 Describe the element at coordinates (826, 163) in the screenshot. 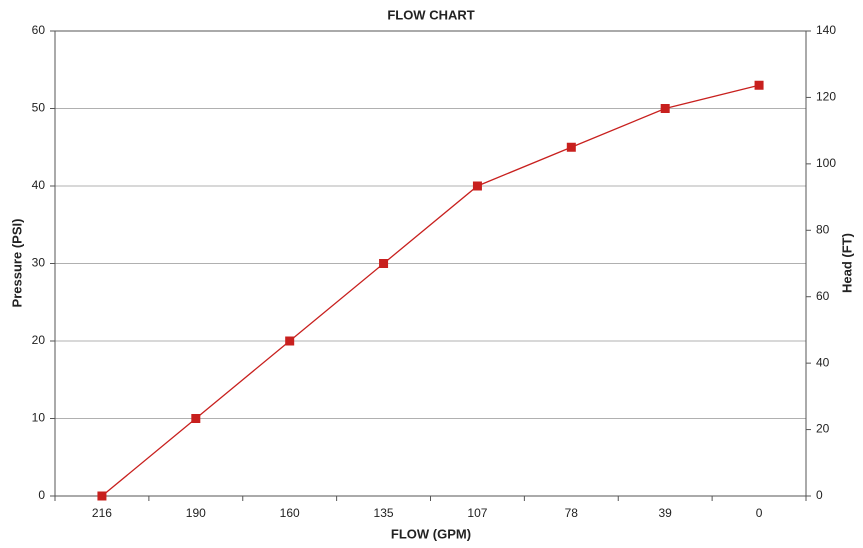

I see `y2-tick-label: 100` at that location.